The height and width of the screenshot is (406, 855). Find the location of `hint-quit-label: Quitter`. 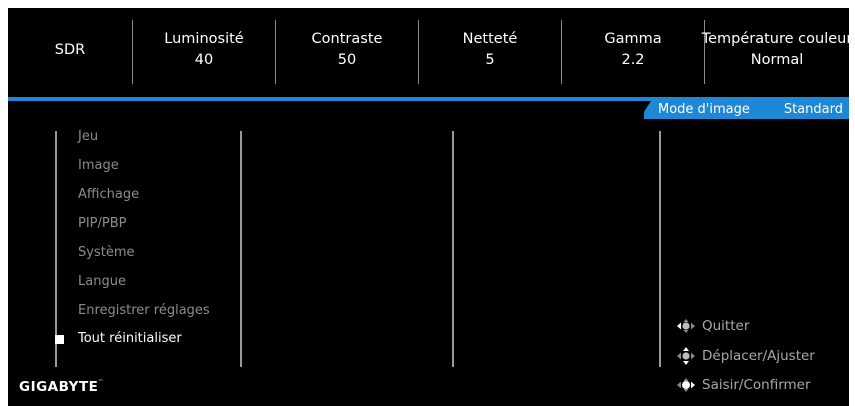

hint-quit-label: Quitter is located at coordinates (726, 326).